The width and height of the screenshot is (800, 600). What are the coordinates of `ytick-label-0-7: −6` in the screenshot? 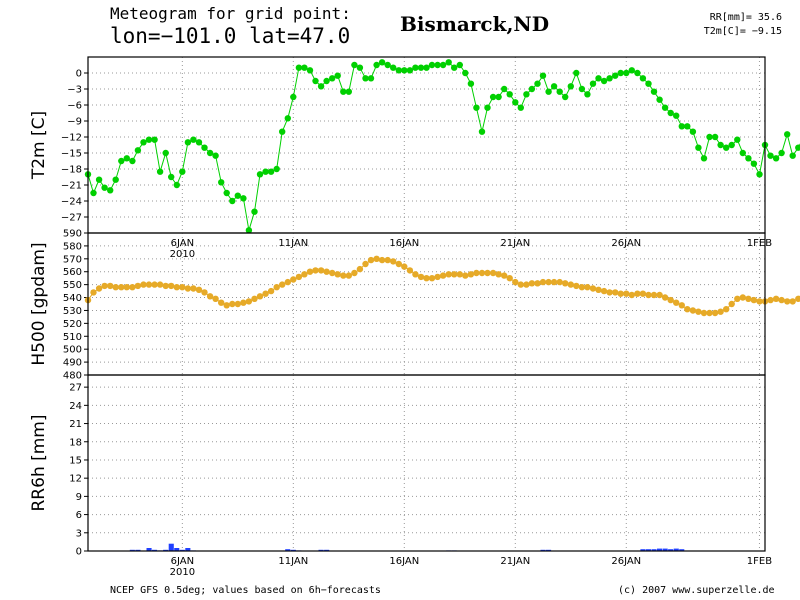 It's located at (74, 106).